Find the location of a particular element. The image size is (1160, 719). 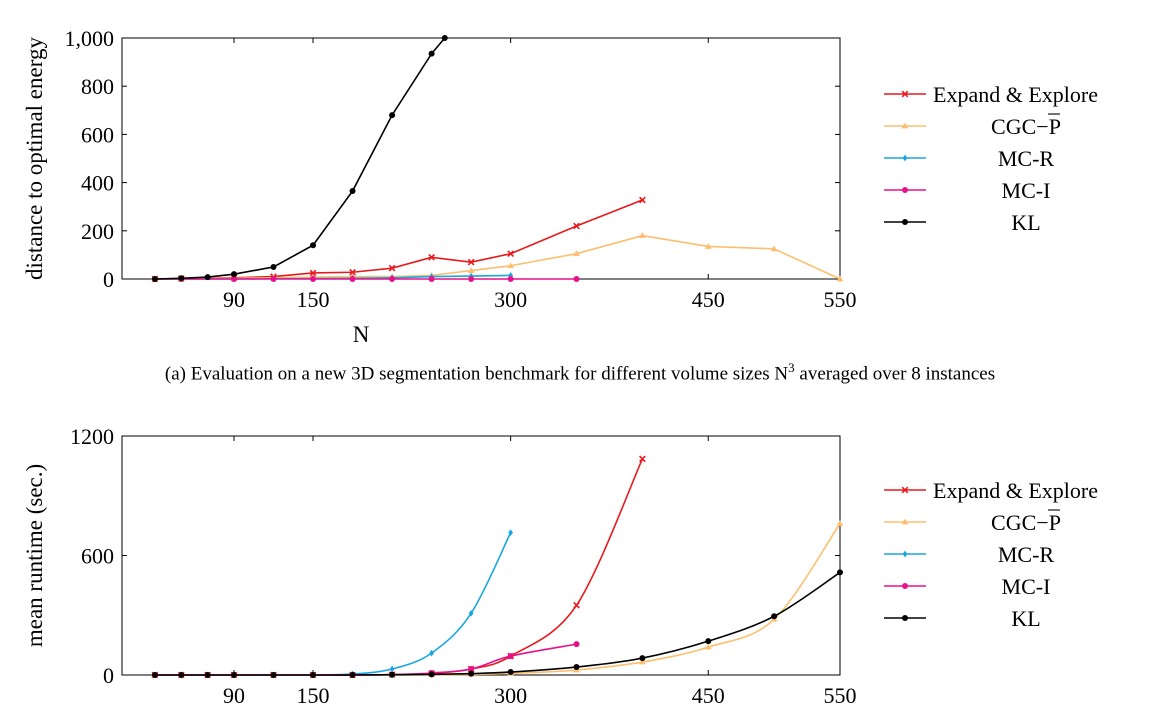

legend-label: Expand & Explore is located at coordinates (1015, 94).